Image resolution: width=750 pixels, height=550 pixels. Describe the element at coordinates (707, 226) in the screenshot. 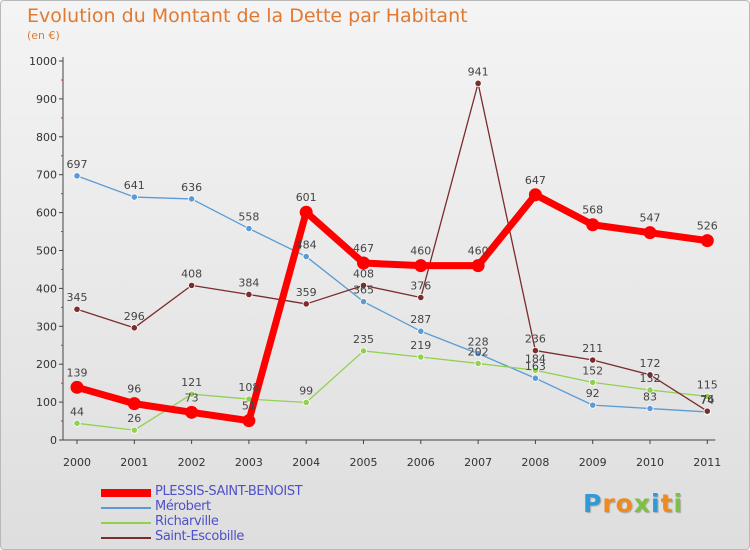

I see `data-label-plessis-saint-benoist: 526` at that location.